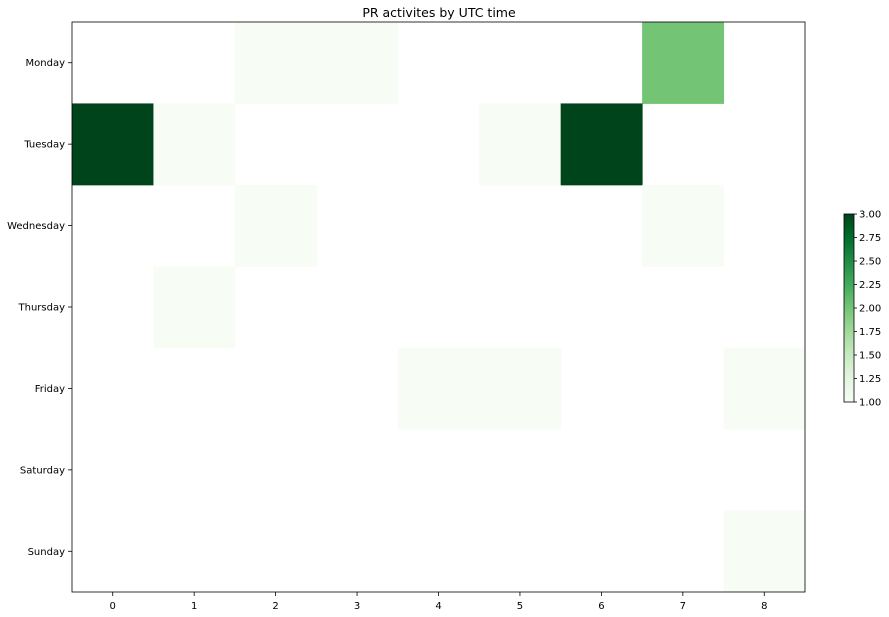  What do you see at coordinates (194, 606) in the screenshot?
I see `x-tick-label: 1` at bounding box center [194, 606].